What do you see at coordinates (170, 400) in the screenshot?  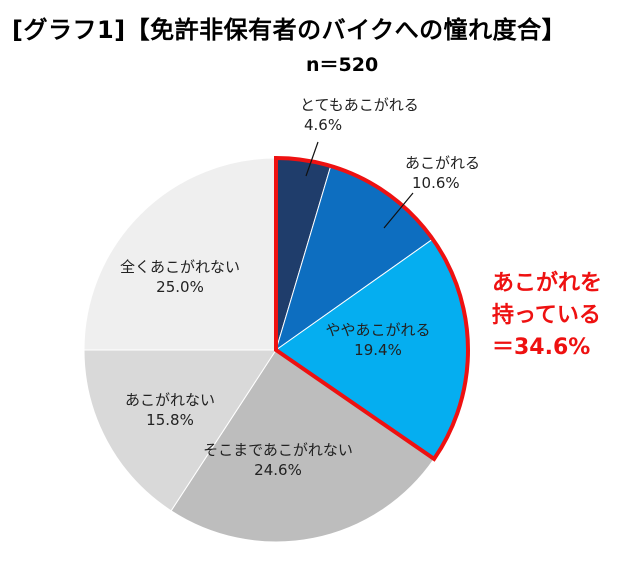 I see `slice-label: あこがれない` at bounding box center [170, 400].